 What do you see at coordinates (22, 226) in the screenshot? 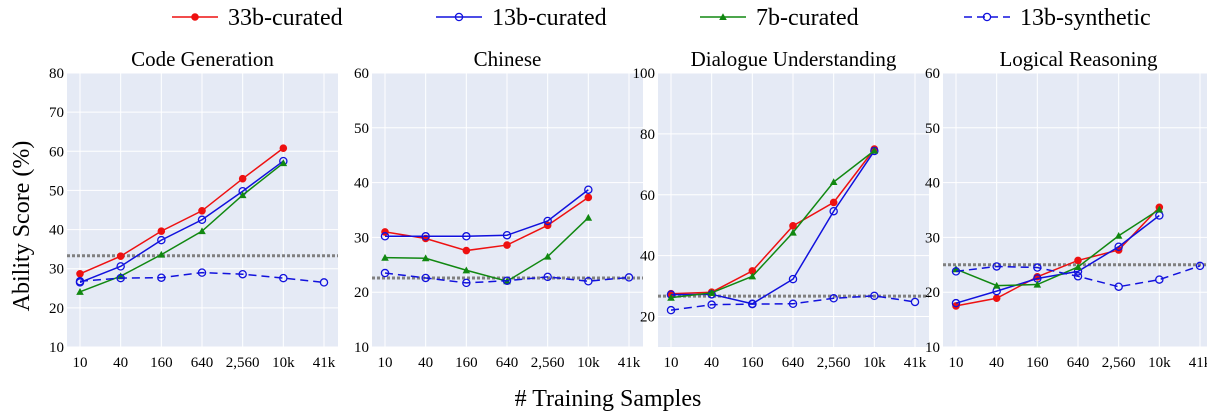
I see `y-axis-label: Ability Score (%)` at bounding box center [22, 226].